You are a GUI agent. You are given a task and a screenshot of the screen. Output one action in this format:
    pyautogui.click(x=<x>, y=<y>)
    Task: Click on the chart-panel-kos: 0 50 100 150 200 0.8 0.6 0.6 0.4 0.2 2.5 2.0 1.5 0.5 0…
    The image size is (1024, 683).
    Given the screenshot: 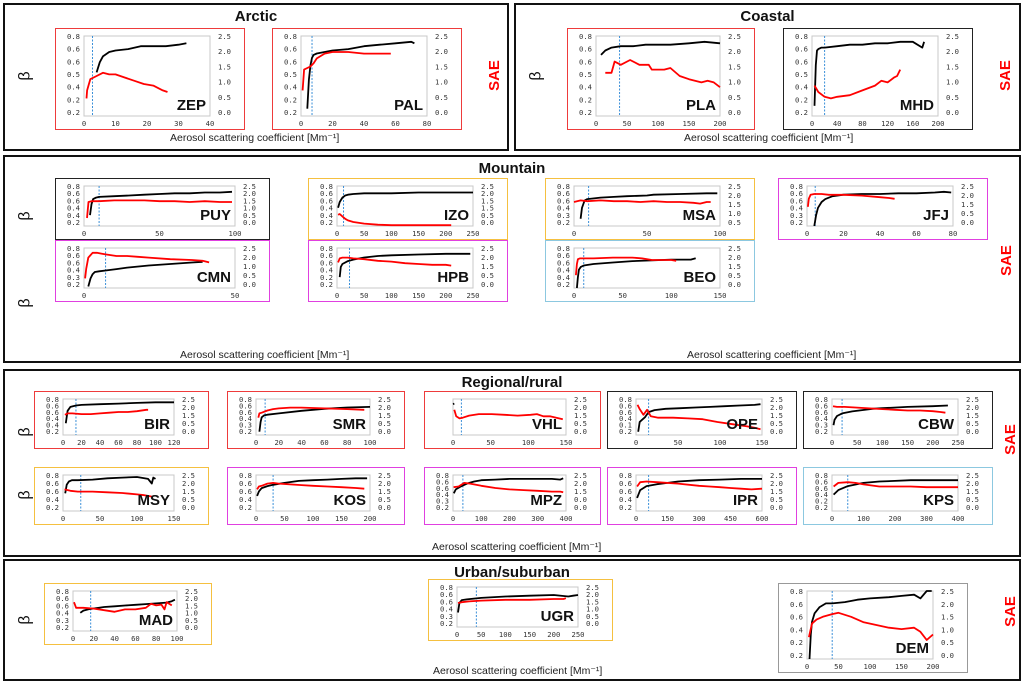 What is the action you would take?
    pyautogui.click(x=316, y=496)
    